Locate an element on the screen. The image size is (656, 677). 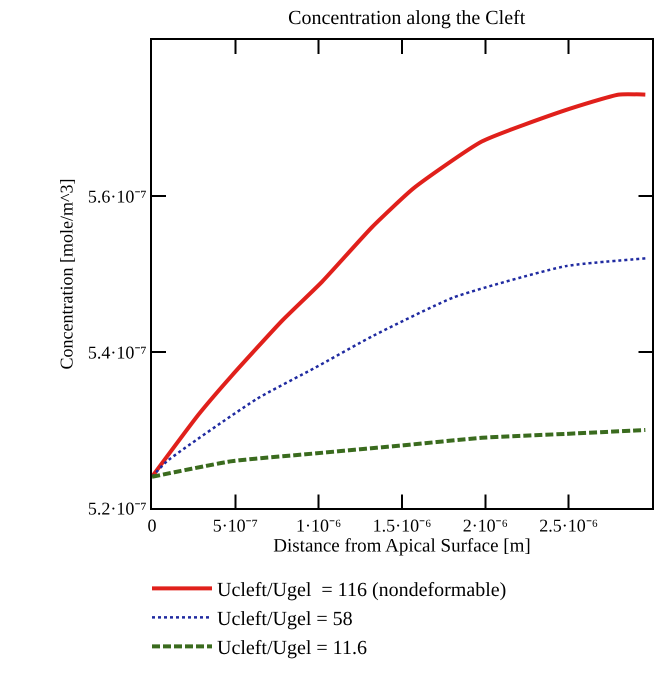
legend-label: Ucleft/Ugel = 58 is located at coordinates (285, 619).